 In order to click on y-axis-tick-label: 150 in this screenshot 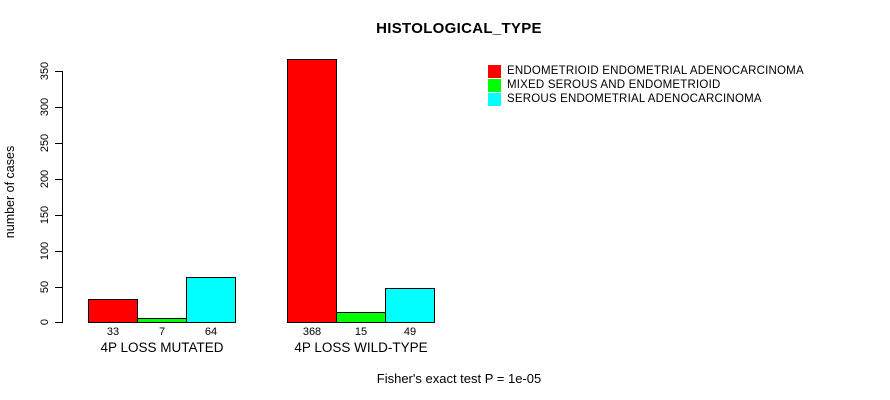, I will do `click(45, 215)`.